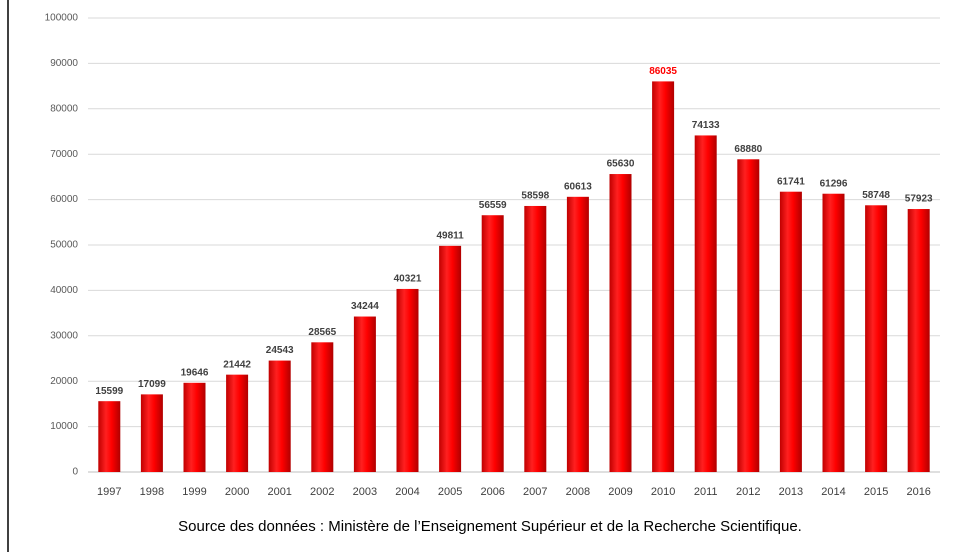  What do you see at coordinates (64, 381) in the screenshot?
I see `y-tick-label: 20000` at bounding box center [64, 381].